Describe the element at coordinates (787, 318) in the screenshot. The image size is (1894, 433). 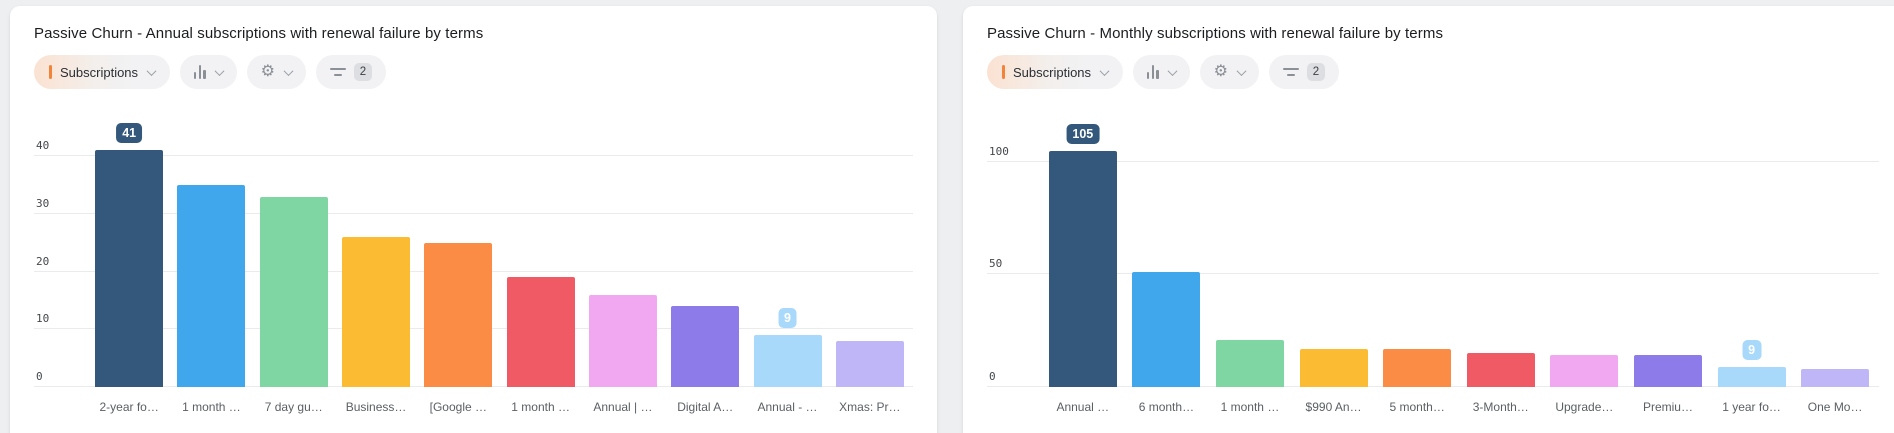
I see `bar-value-badge: 9` at that location.